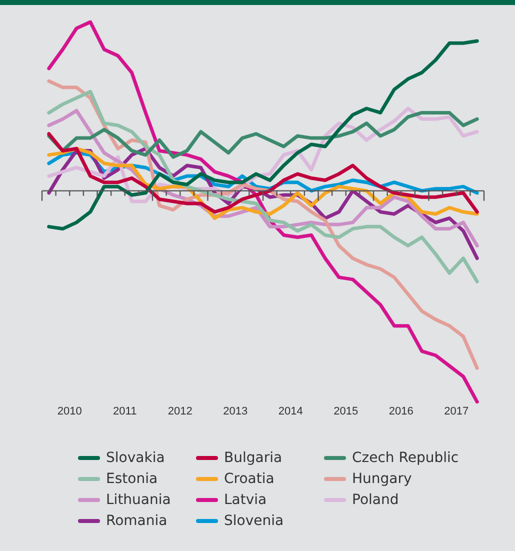 Image resolution: width=515 pixels, height=551 pixels. What do you see at coordinates (375, 500) in the screenshot?
I see `legend-label: Poland` at bounding box center [375, 500].